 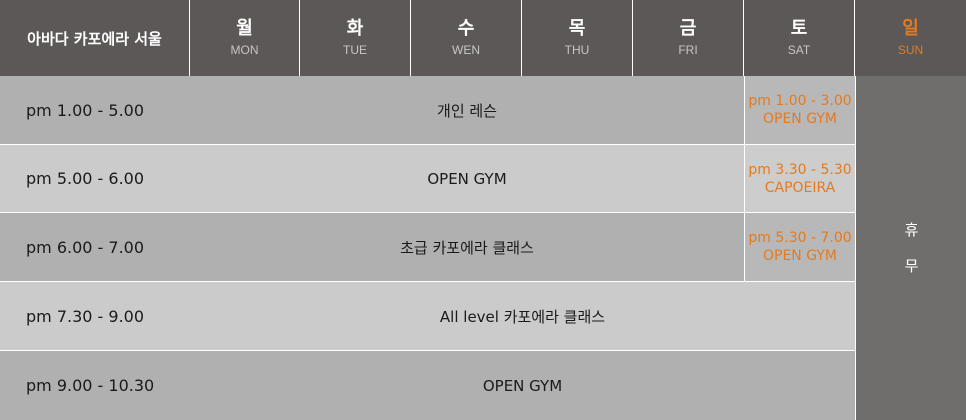 I want to click on day-header-sat: 토 SAT, so click(x=799, y=38).